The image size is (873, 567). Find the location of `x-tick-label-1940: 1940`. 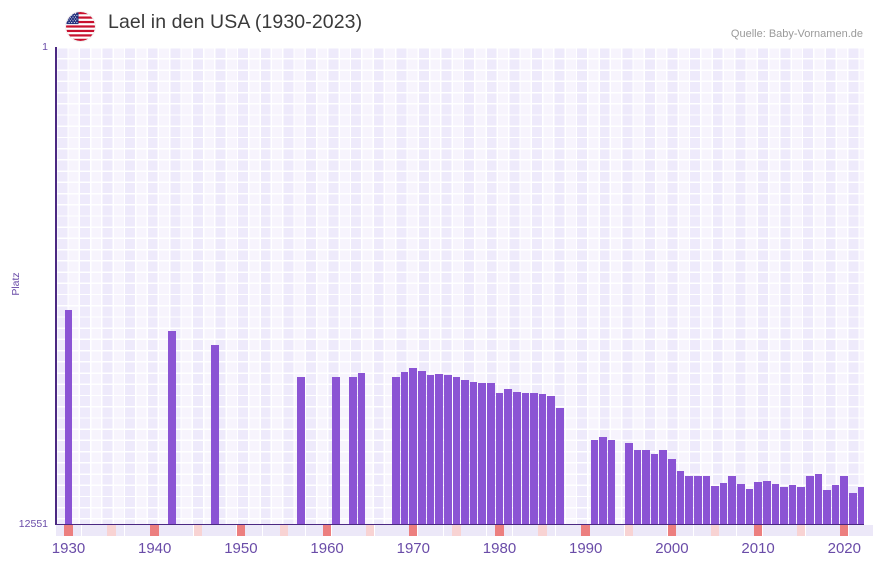

x-tick-label-1940: 1940 is located at coordinates (155, 548).